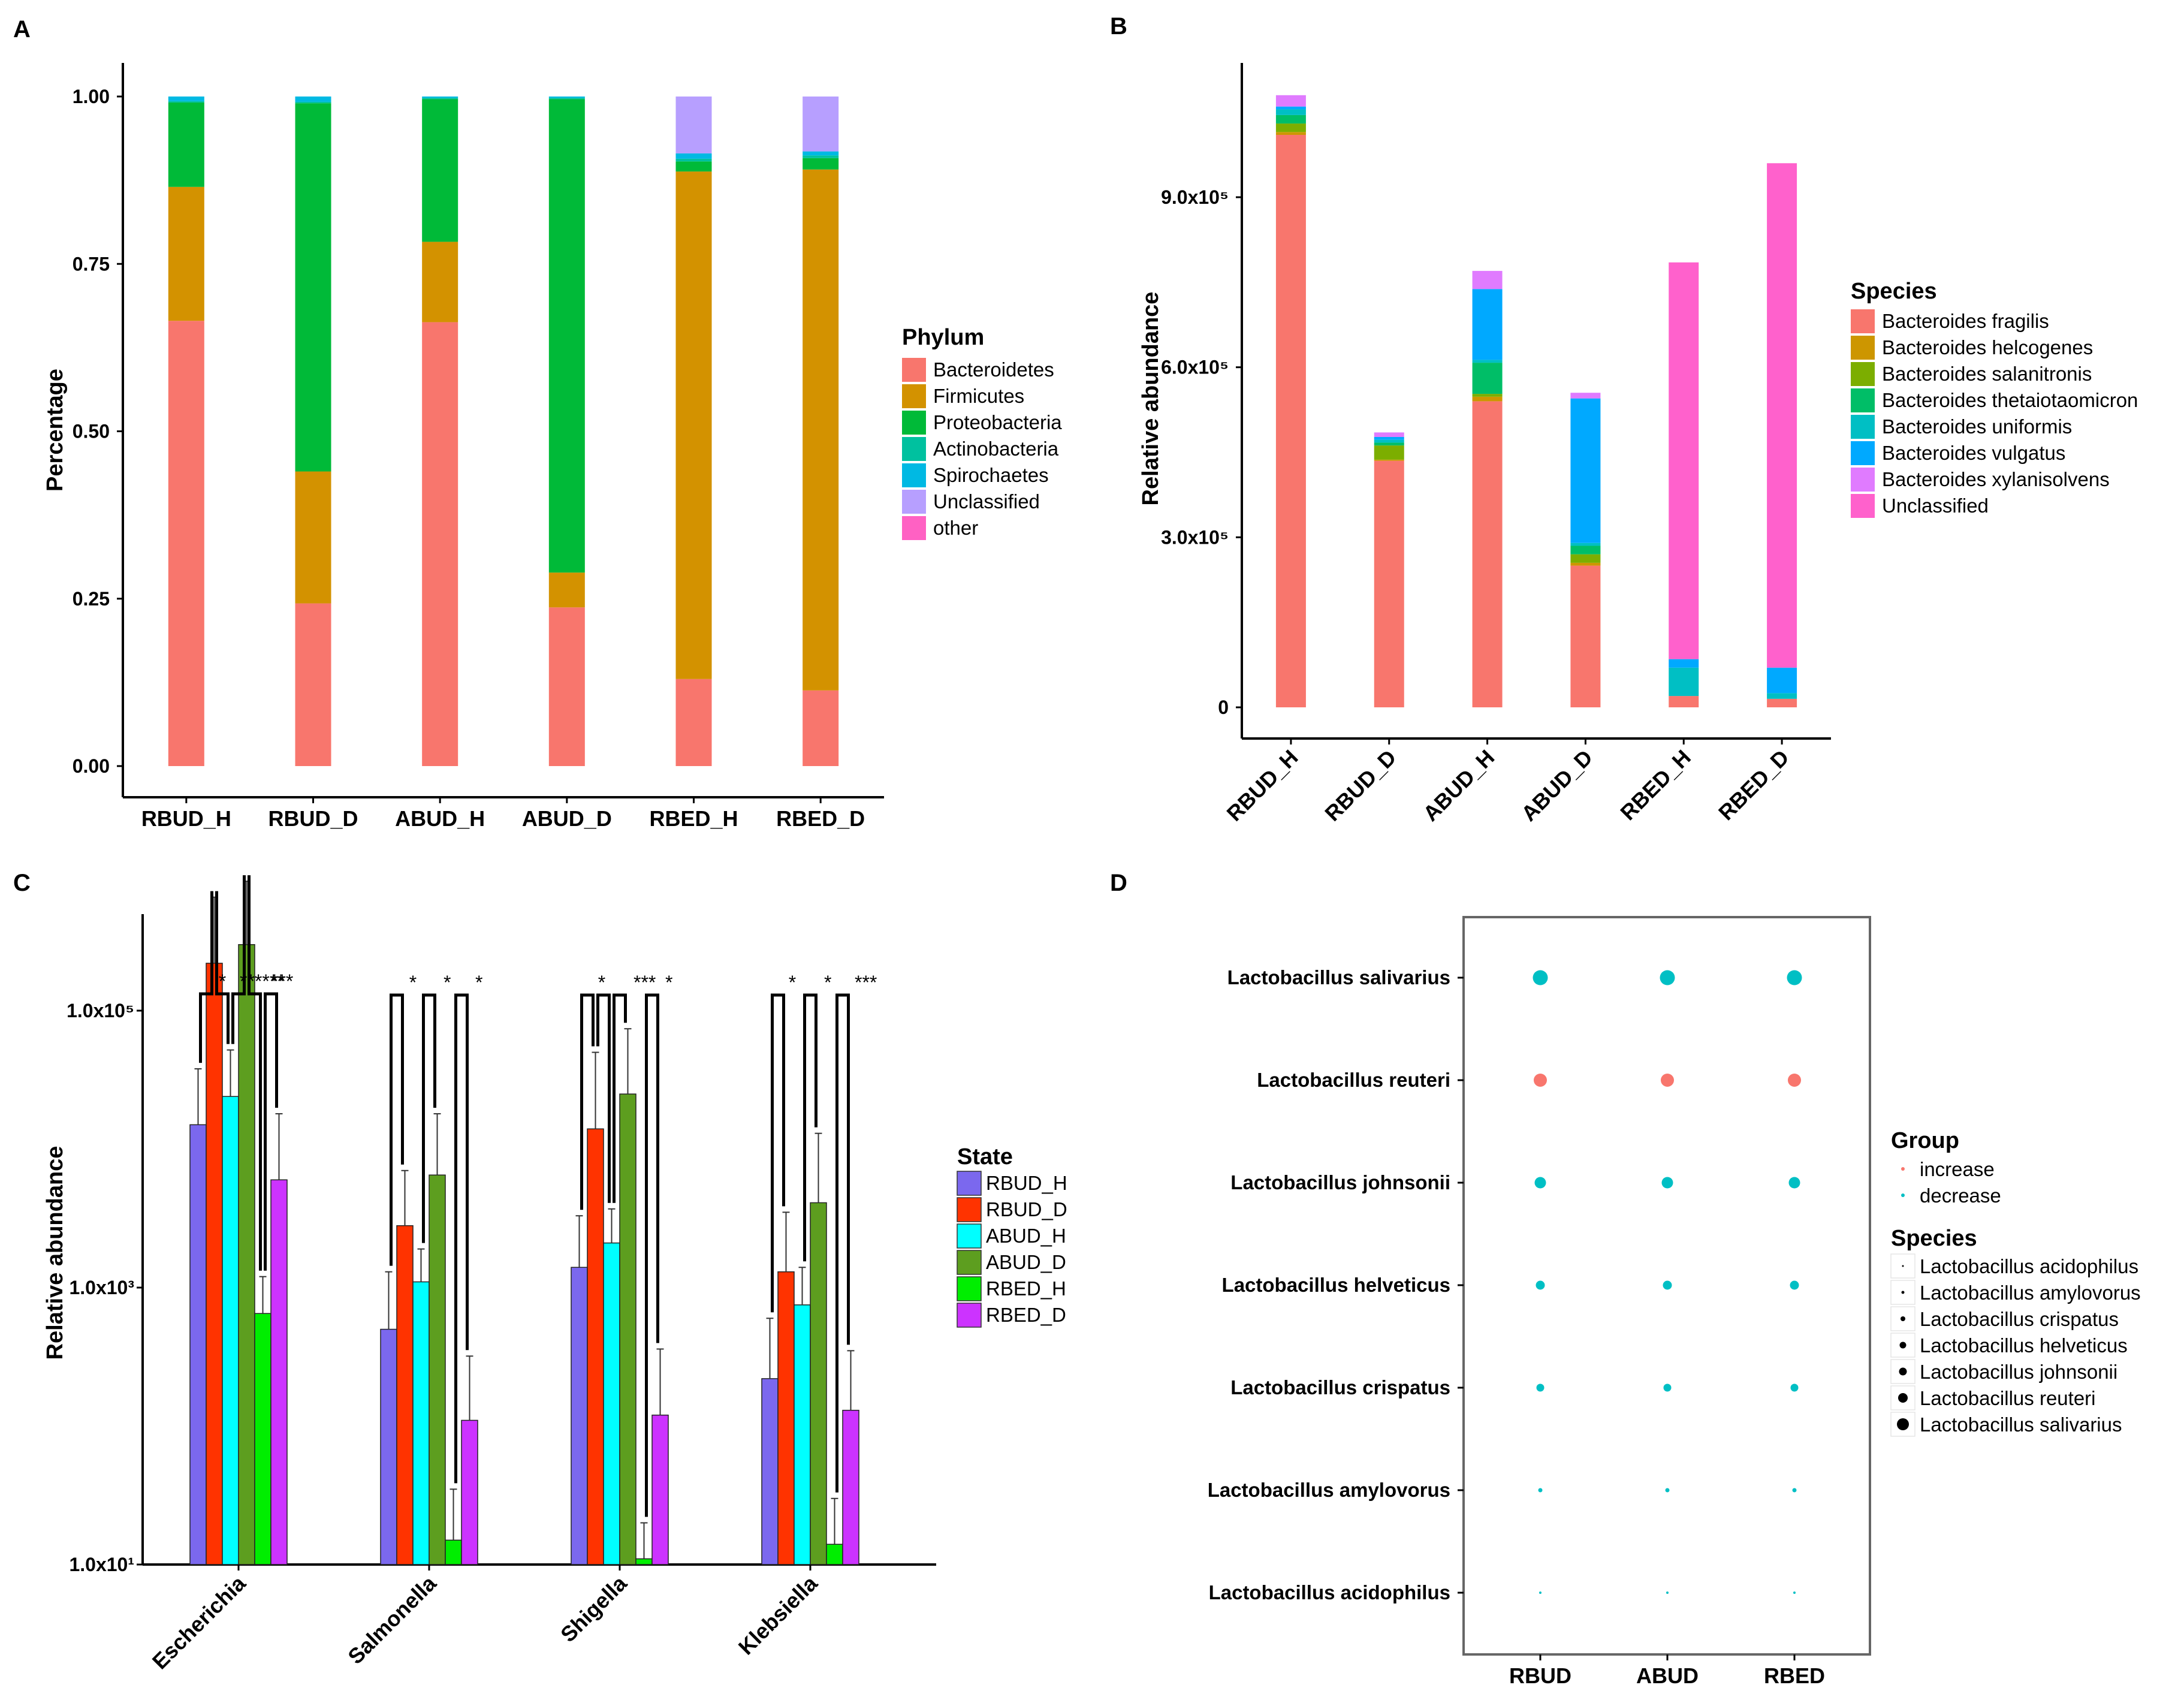 The image size is (2184, 1691). Describe the element at coordinates (601, 982) in the screenshot. I see `significance-label-shigella: *` at that location.